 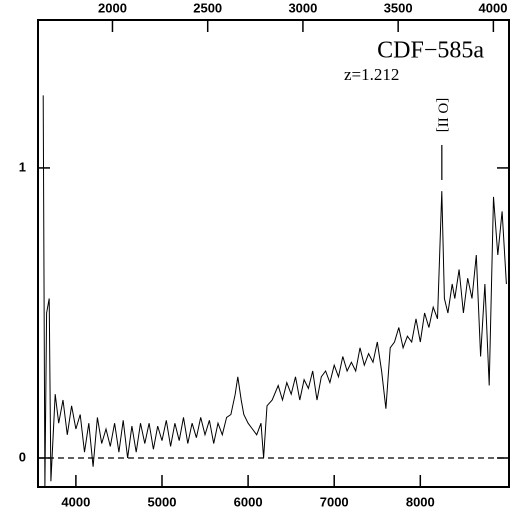 I want to click on margin-mask, so click(x=256, y=492).